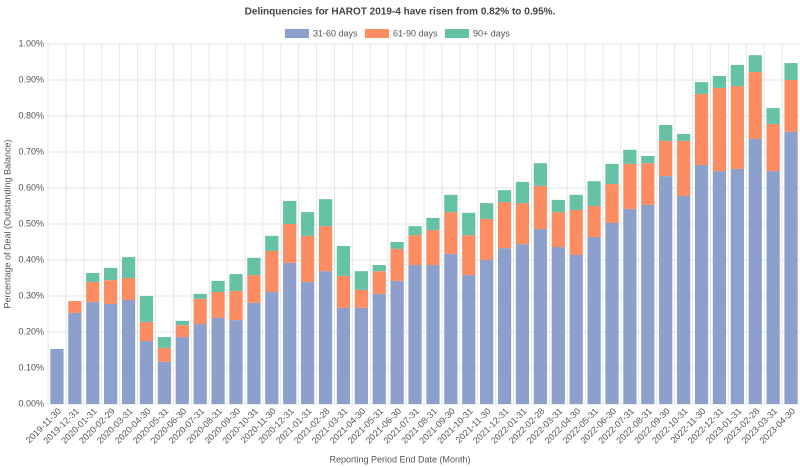 Image resolution: width=800 pixels, height=467 pixels. Describe the element at coordinates (31, 79) in the screenshot. I see `y-tick-label: 0.90%` at that location.